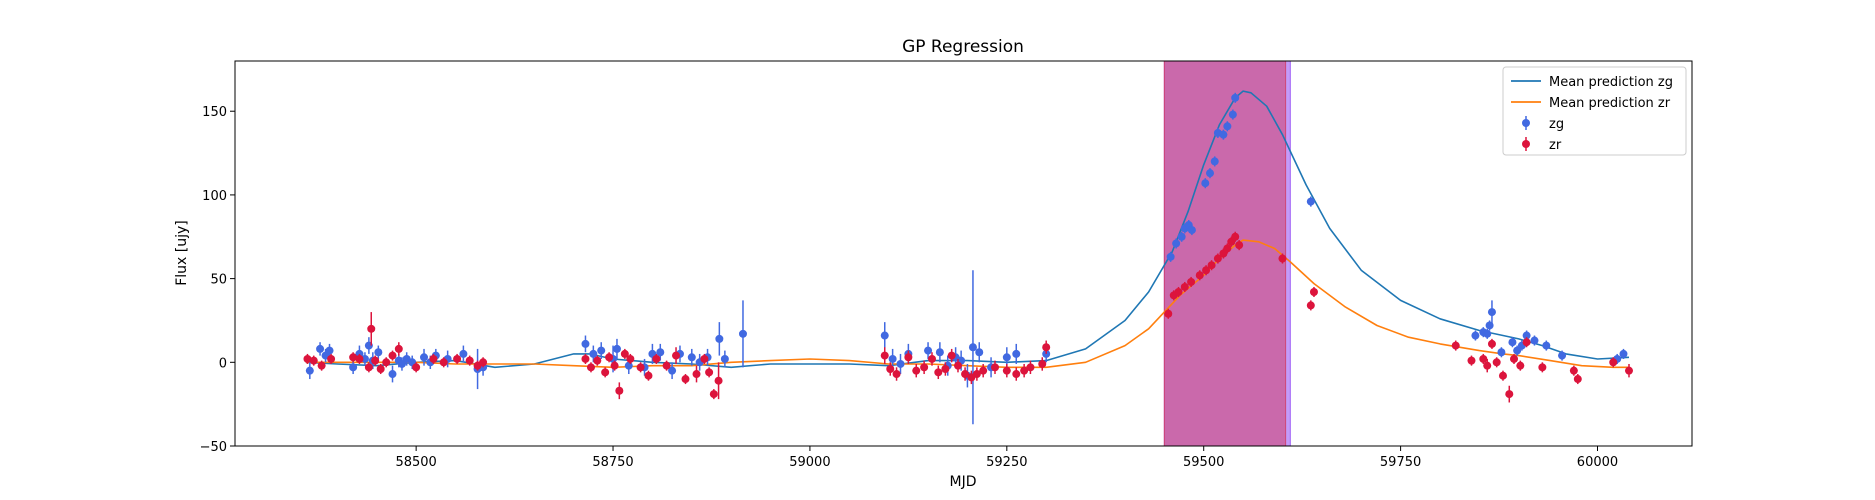 The image size is (1875, 500). I want to click on x-tick-label: 58500, so click(415, 462).